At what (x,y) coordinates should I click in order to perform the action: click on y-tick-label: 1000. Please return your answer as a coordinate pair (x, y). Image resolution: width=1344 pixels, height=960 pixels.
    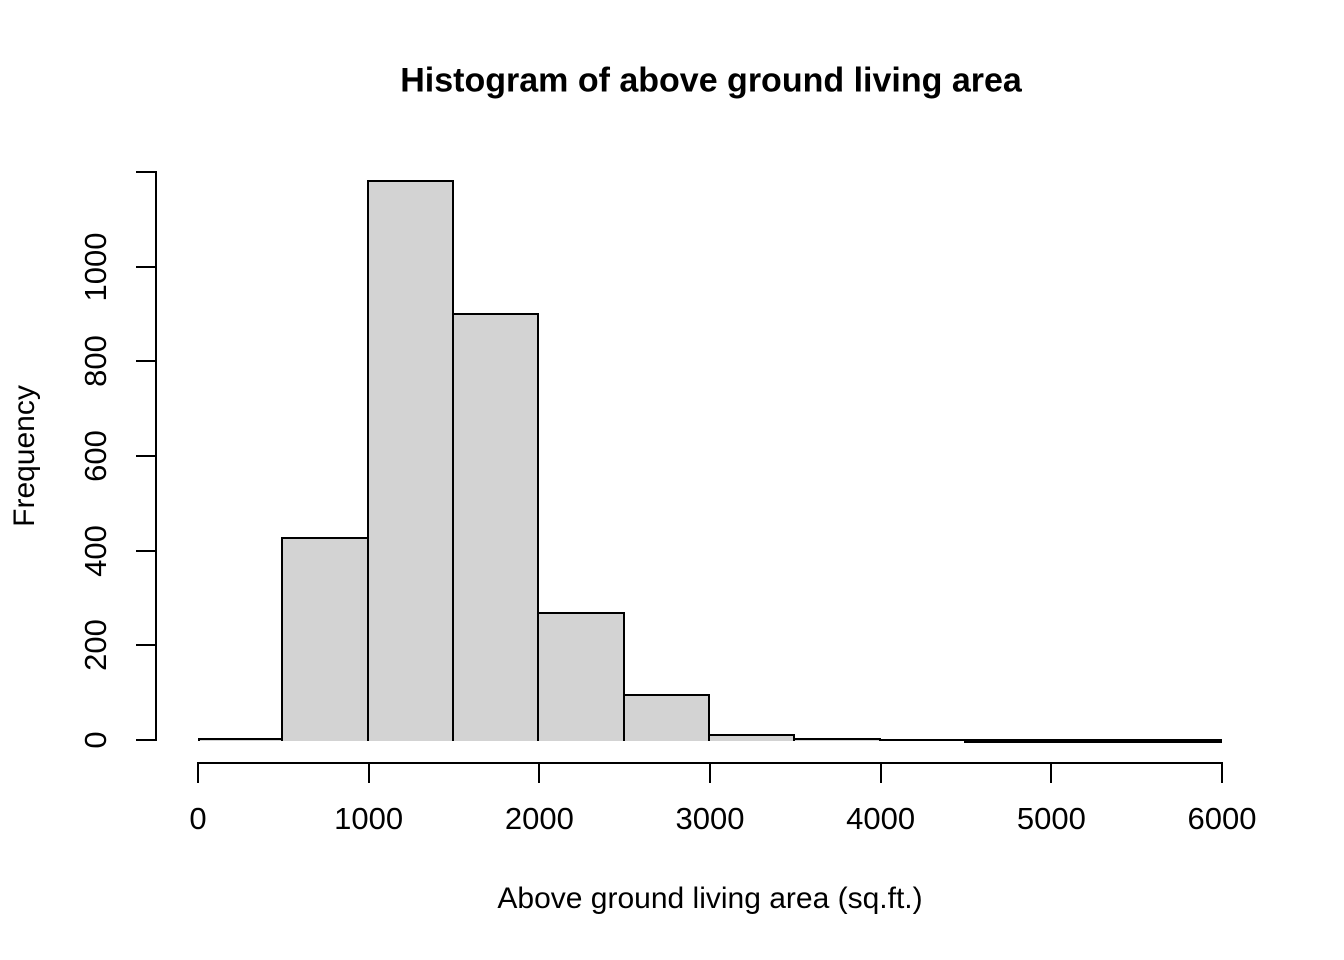
    Looking at the image, I should click on (95, 267).